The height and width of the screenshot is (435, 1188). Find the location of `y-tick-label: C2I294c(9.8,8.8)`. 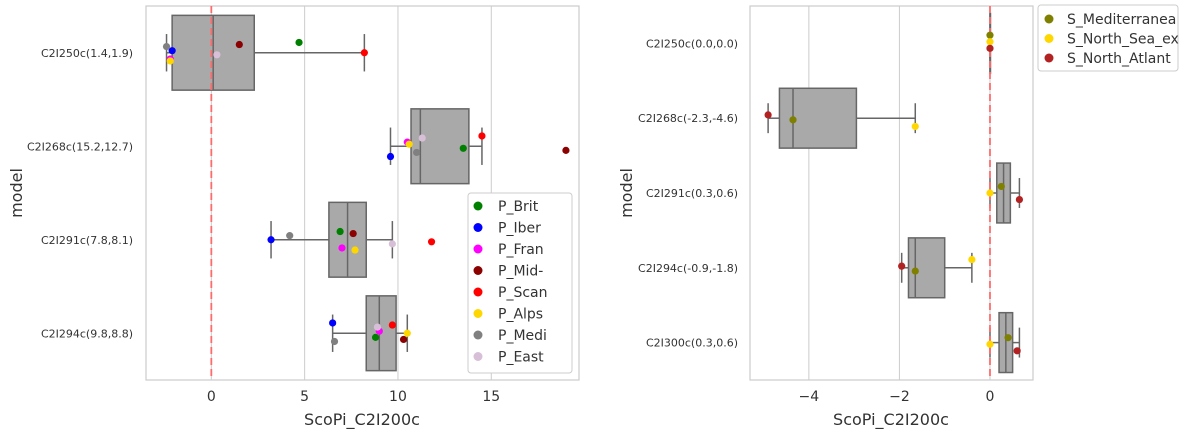

y-tick-label: C2I294c(9.8,8.8) is located at coordinates (87, 333).